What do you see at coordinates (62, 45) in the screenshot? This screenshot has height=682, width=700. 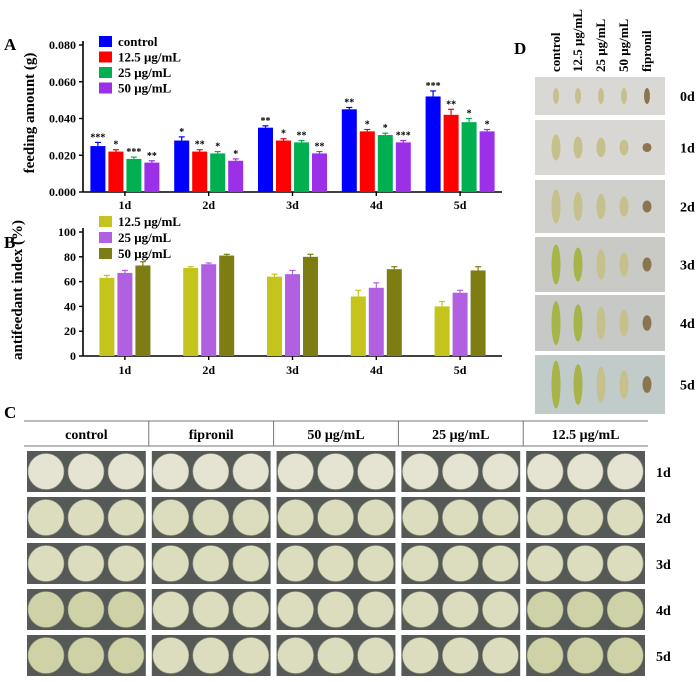 I see `y-tick-label: 0.080` at bounding box center [62, 45].